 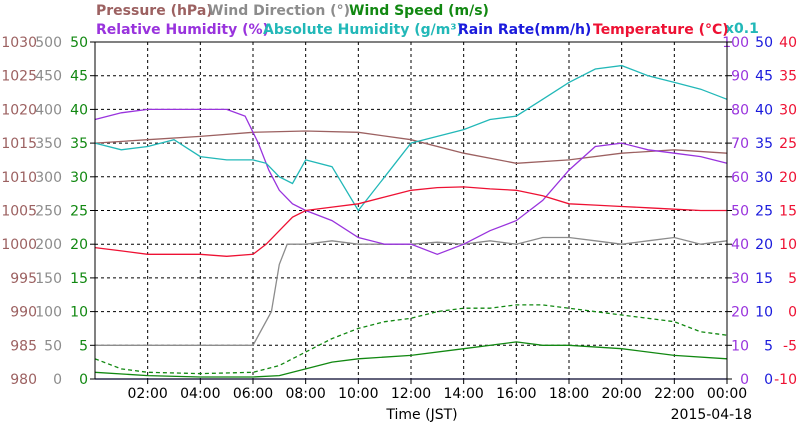 What do you see at coordinates (83, 380) in the screenshot?
I see `wind-speed-axis-tick-label: 0` at bounding box center [83, 380].